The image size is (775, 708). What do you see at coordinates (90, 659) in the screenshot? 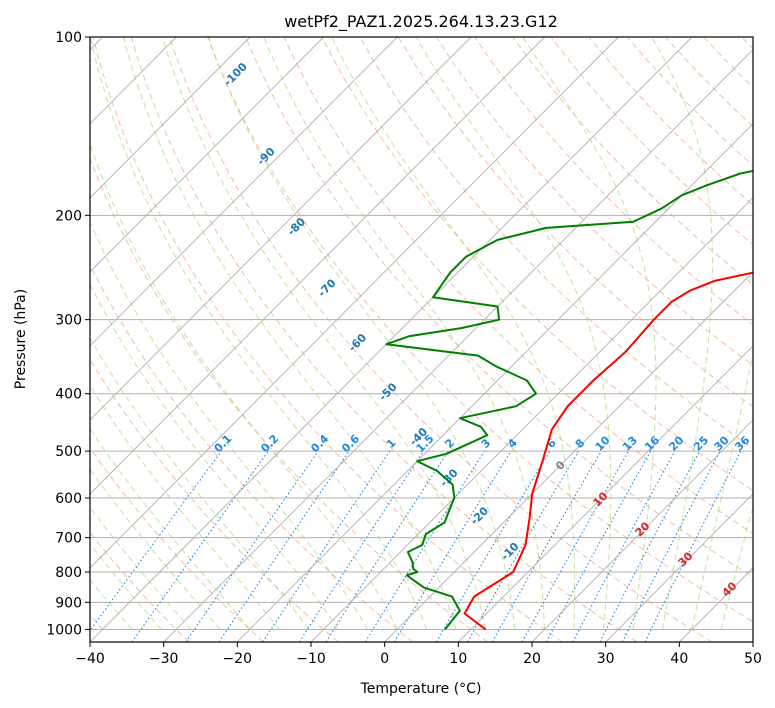
I see `x-tick-label: −40` at bounding box center [90, 659].